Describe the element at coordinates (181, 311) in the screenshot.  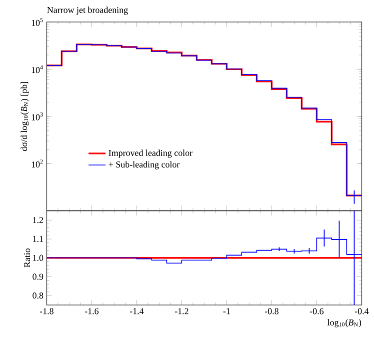
I see `x-tick-label: -1.2` at that location.